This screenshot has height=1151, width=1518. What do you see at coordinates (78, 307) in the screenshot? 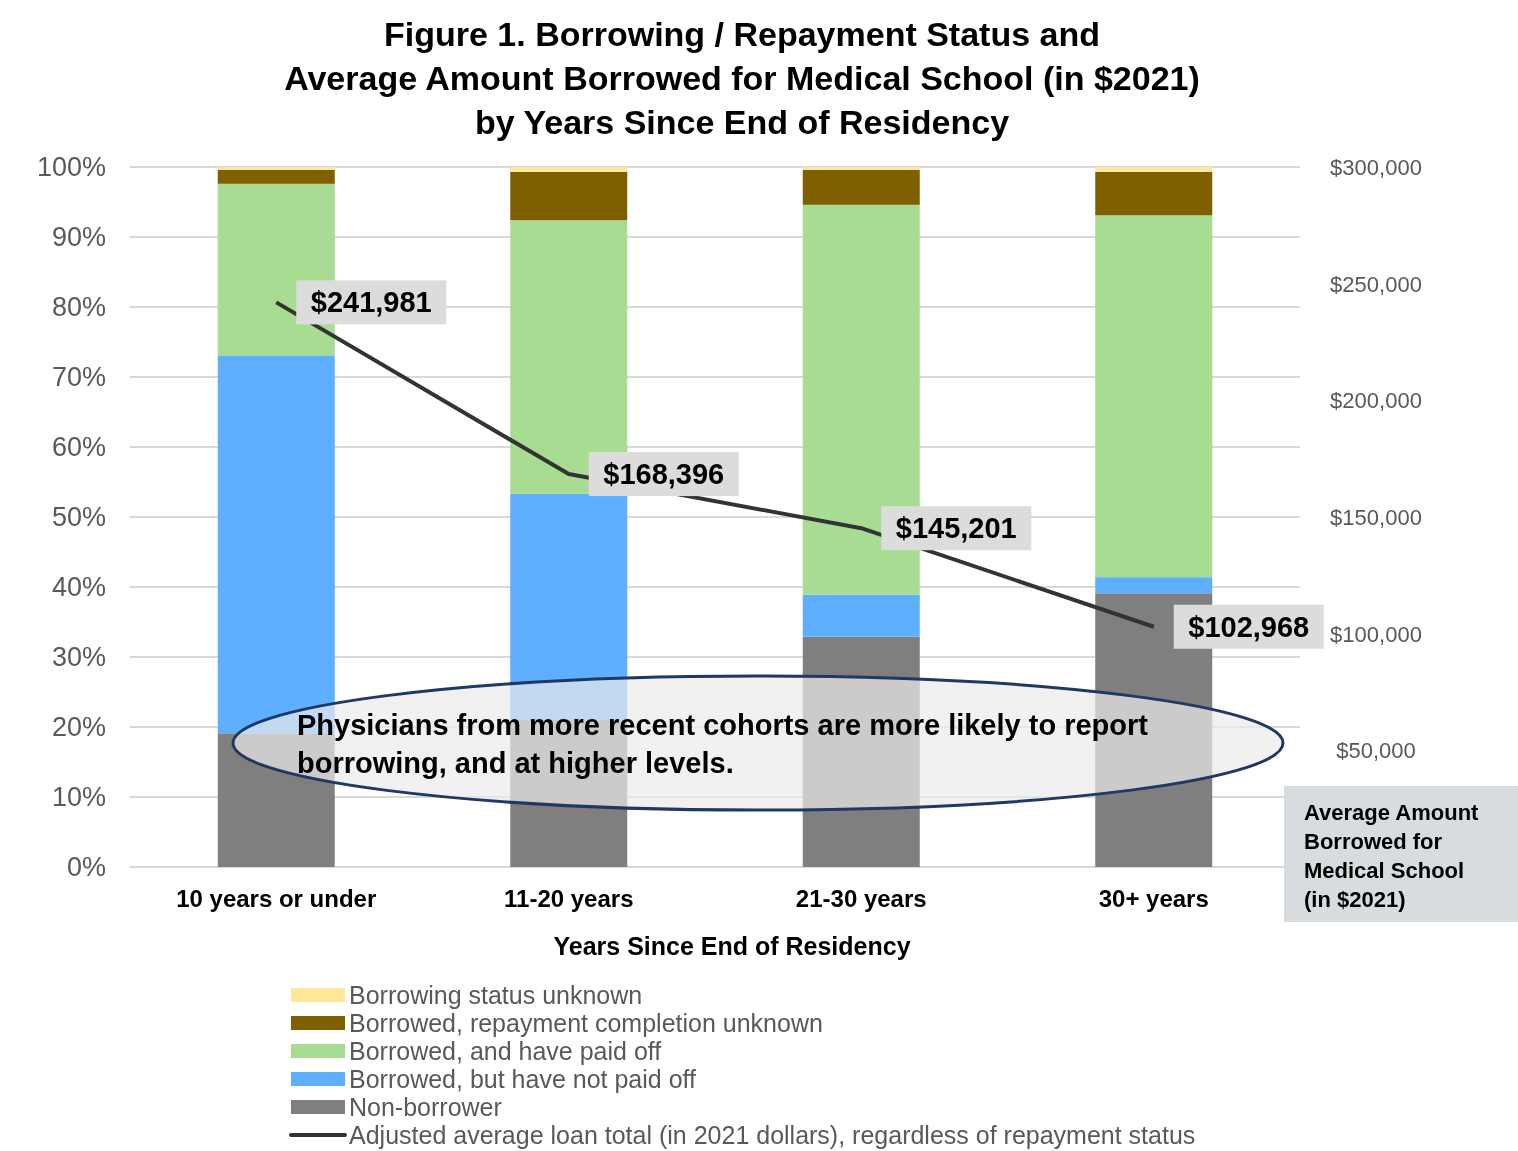
I see `y-tick-label: 80%` at bounding box center [78, 307].